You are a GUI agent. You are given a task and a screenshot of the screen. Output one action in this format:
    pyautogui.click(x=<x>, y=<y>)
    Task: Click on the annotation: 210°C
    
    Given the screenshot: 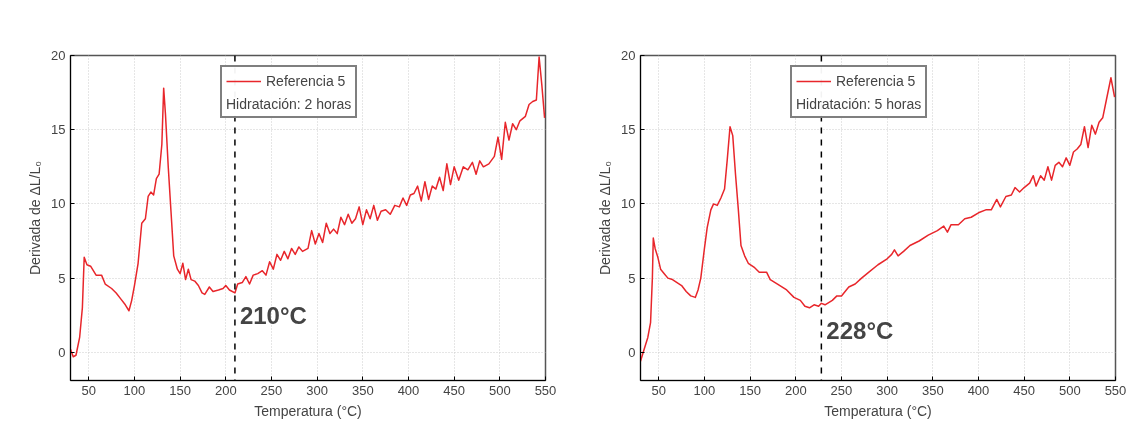 What is the action you would take?
    pyautogui.click(x=273, y=315)
    